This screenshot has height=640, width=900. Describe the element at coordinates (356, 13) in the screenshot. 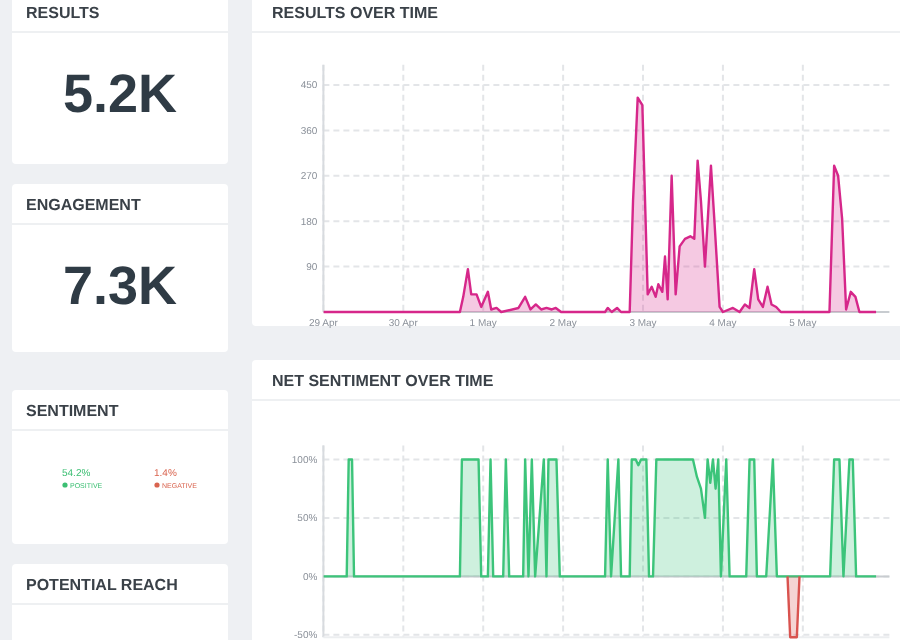

I see `chart-title: RESULTS OVER TIME` at that location.